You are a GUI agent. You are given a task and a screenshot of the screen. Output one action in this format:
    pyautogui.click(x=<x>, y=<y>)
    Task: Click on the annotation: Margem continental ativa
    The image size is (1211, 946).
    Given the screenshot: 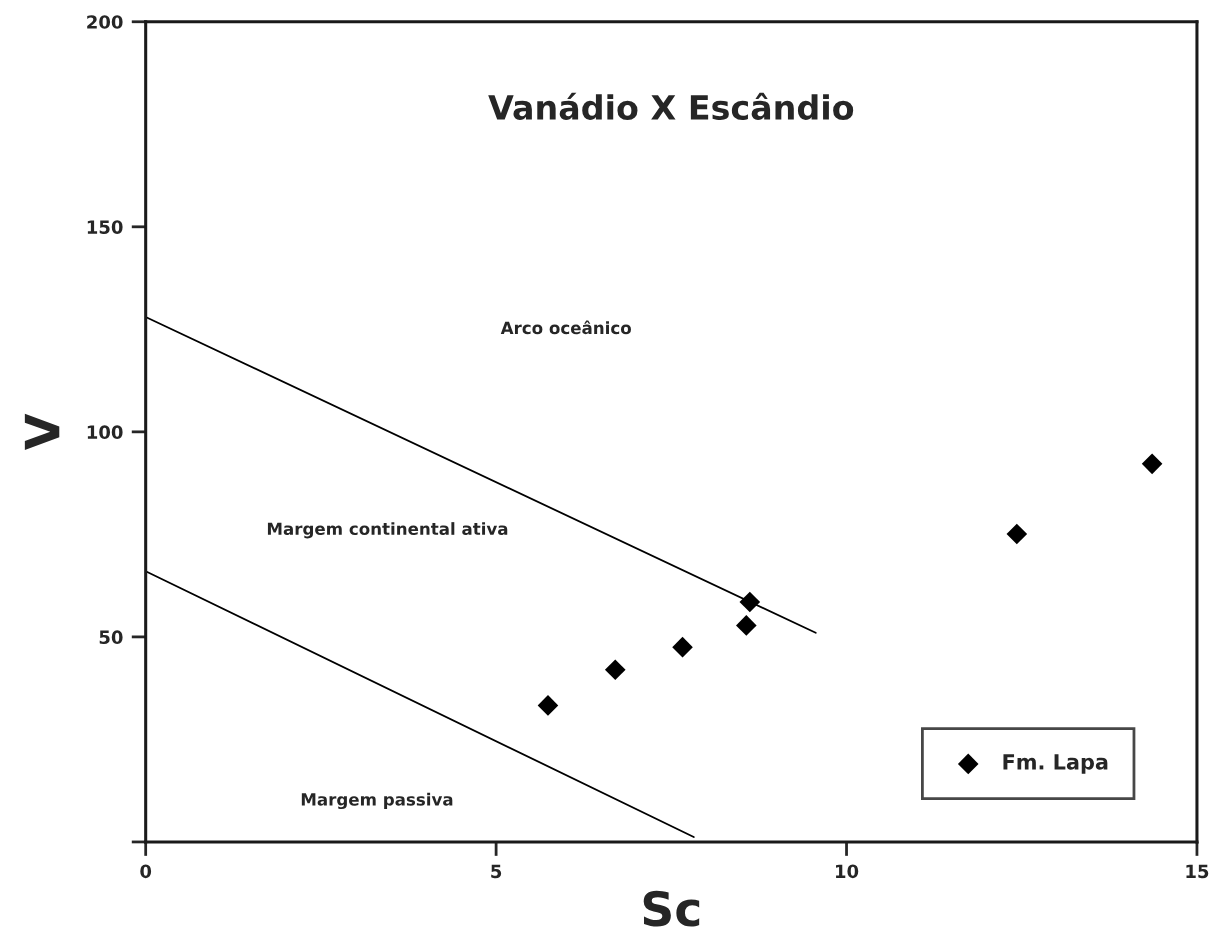 What is the action you would take?
    pyautogui.click(x=387, y=530)
    